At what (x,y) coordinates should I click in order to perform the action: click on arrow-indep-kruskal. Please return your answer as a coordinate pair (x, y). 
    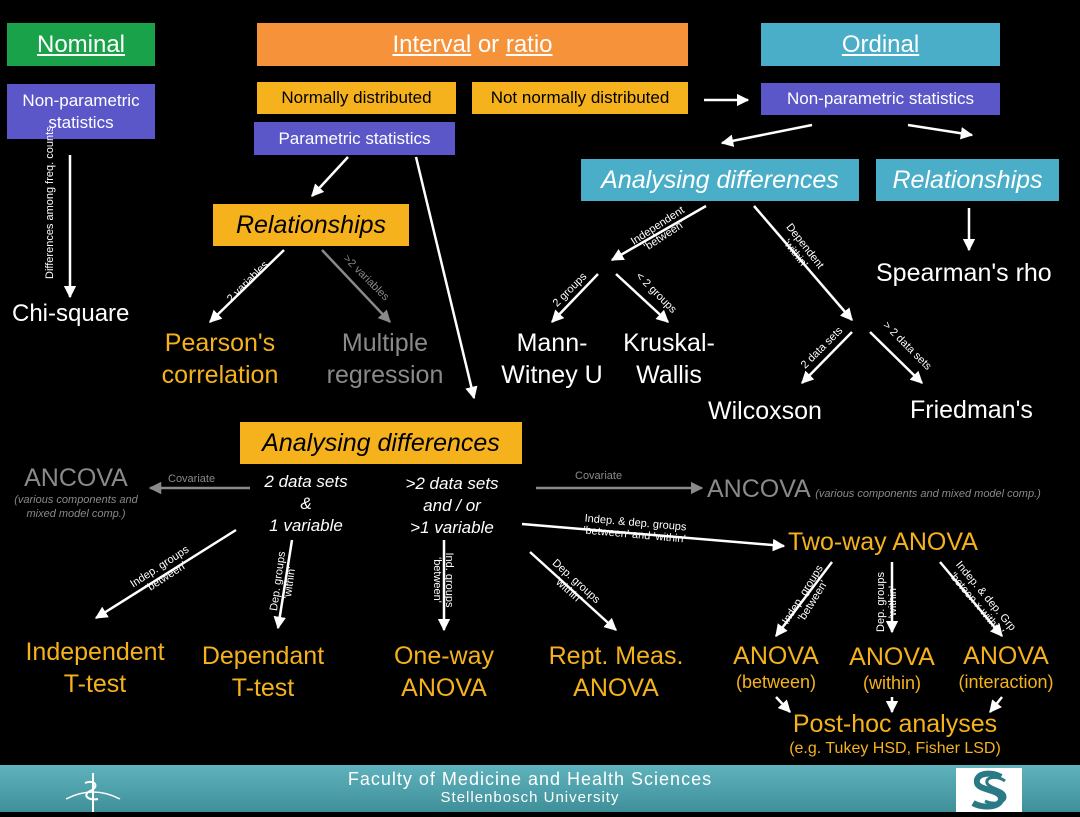
    Looking at the image, I should click on (642, 298).